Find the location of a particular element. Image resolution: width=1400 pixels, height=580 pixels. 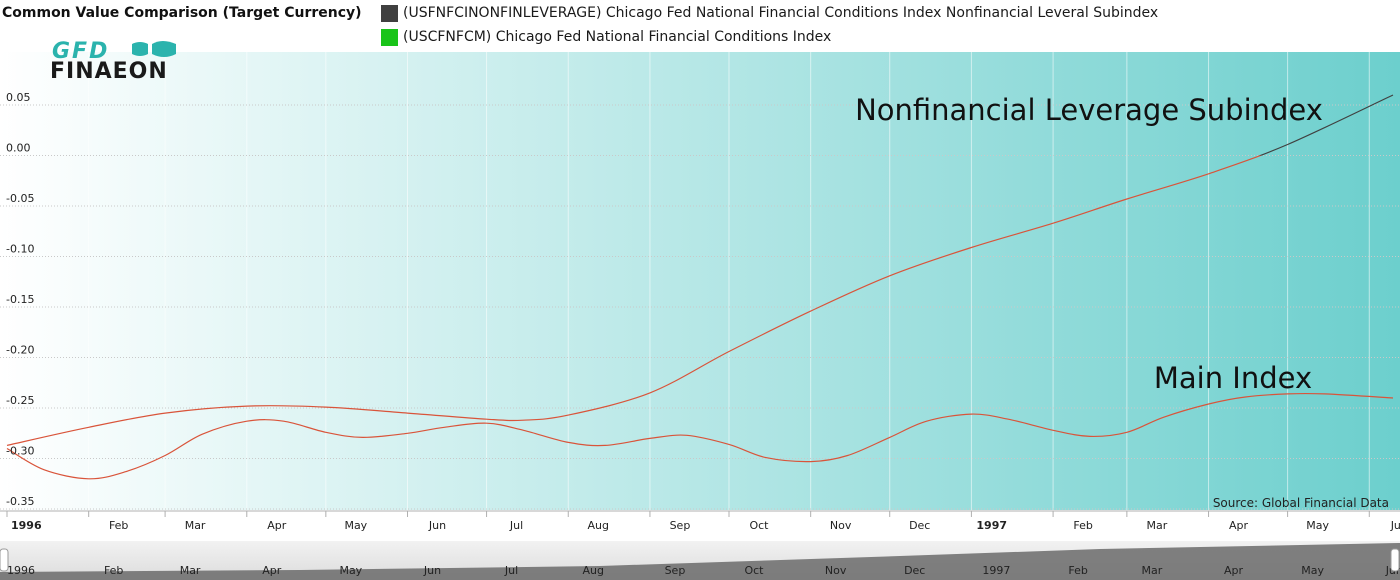

navigator-label: Nov is located at coordinates (836, 570).